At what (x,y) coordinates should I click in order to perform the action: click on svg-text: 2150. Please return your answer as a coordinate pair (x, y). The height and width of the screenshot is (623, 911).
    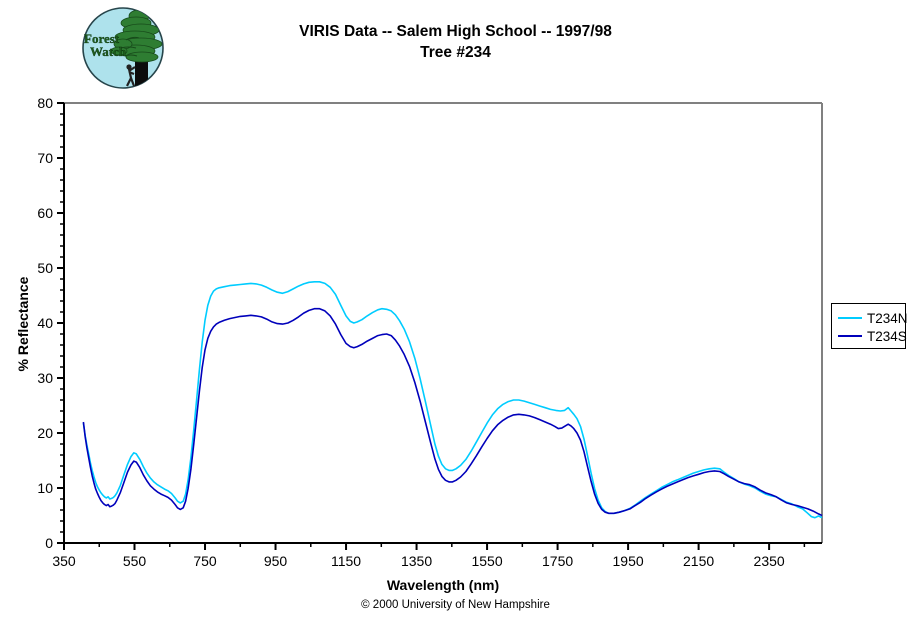
    Looking at the image, I should click on (698, 561).